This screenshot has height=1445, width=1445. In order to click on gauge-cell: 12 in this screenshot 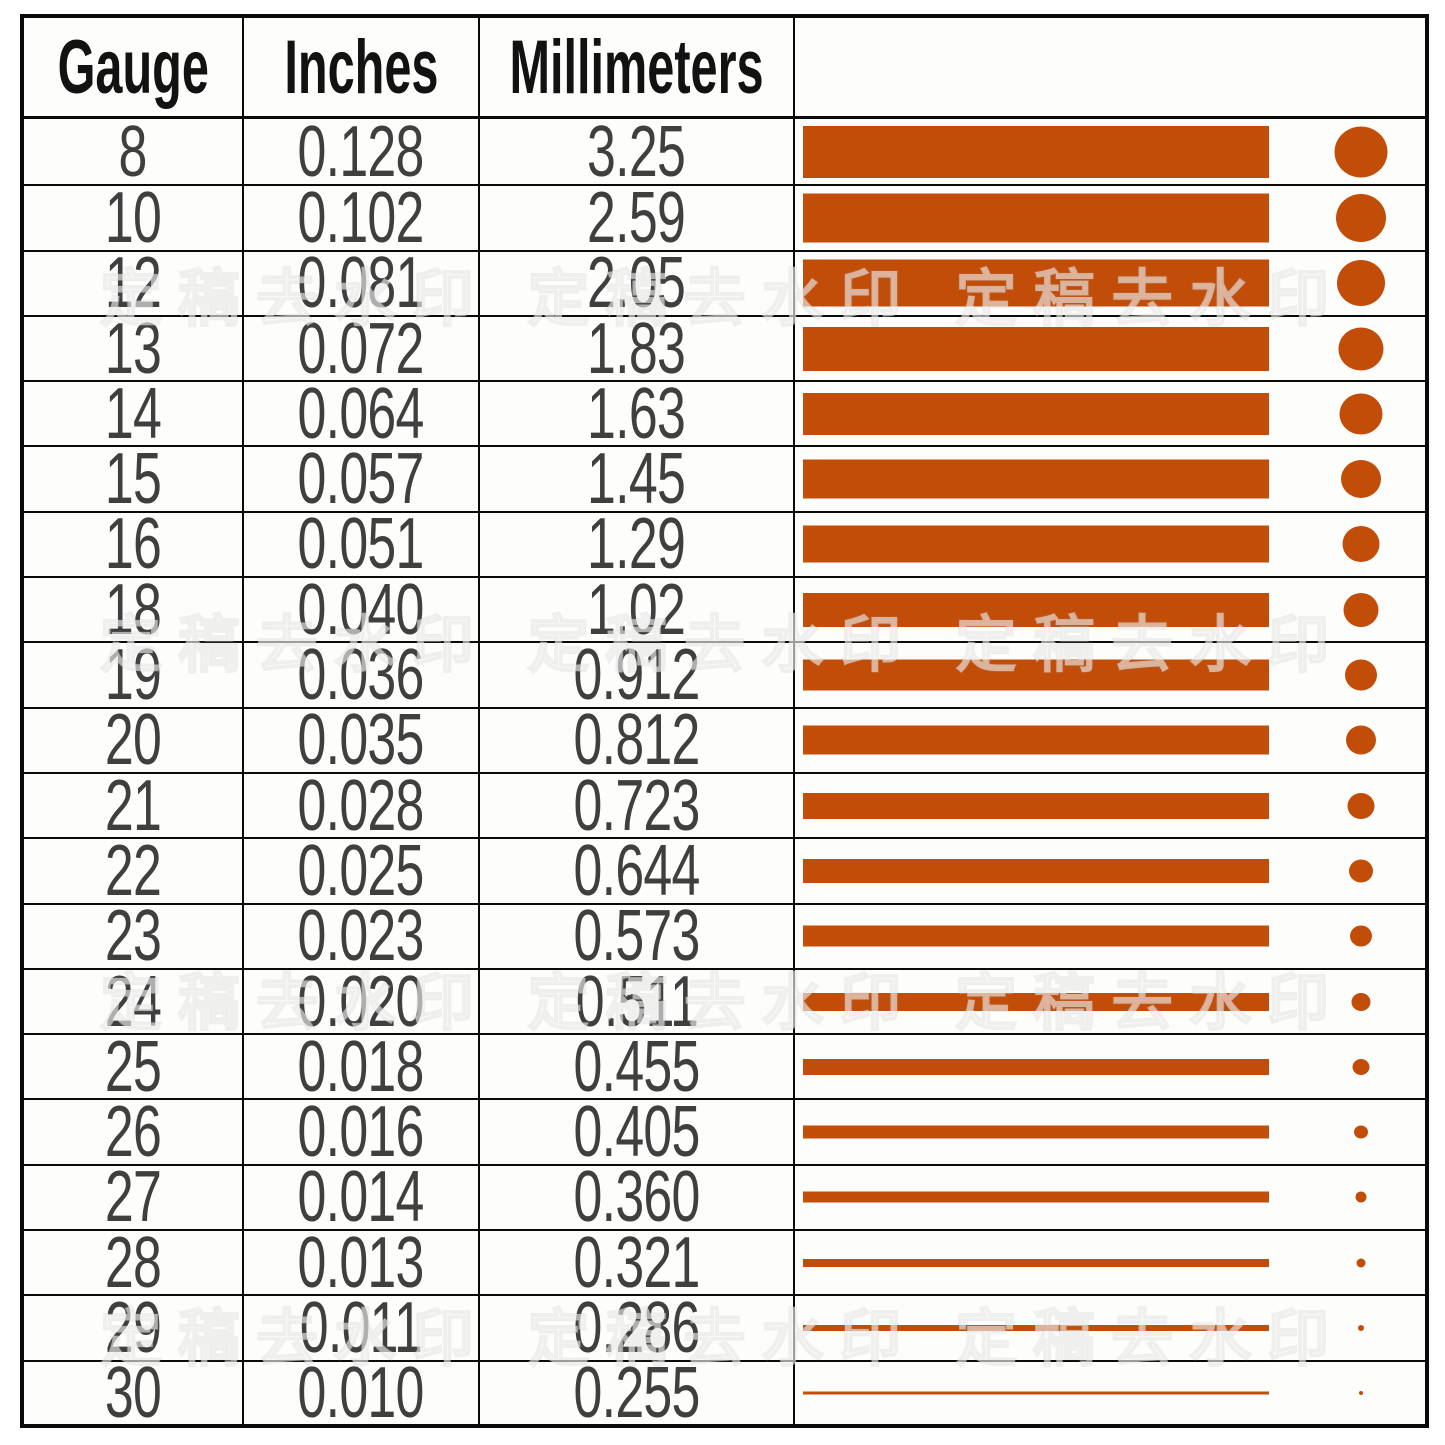, I will do `click(134, 283)`.